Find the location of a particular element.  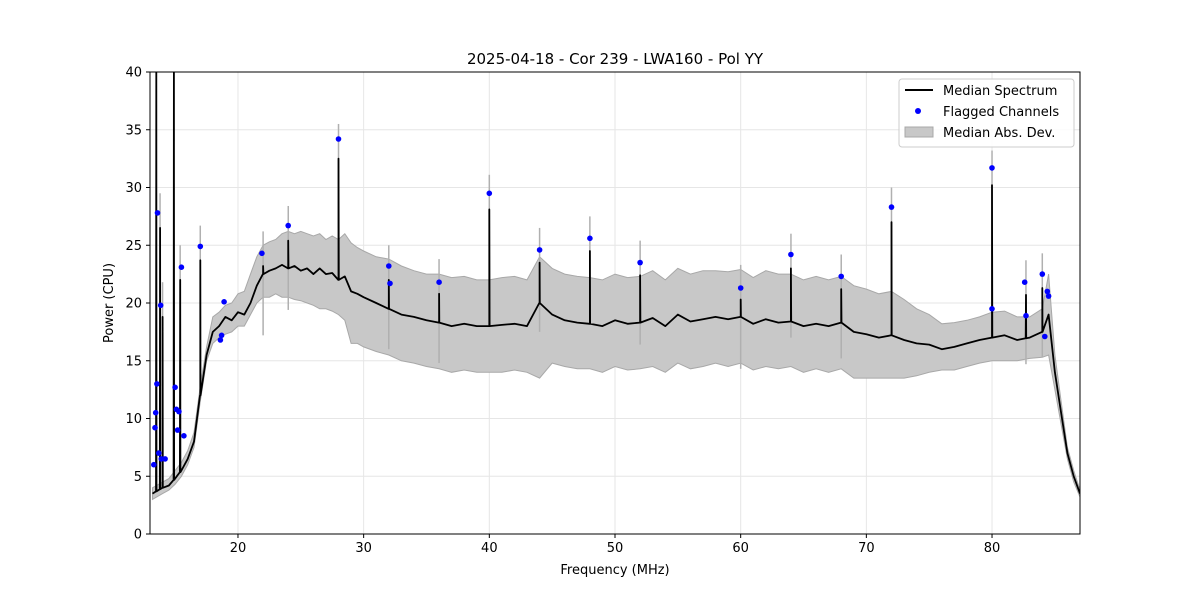

y-tick-label: 15 is located at coordinates (133, 361).